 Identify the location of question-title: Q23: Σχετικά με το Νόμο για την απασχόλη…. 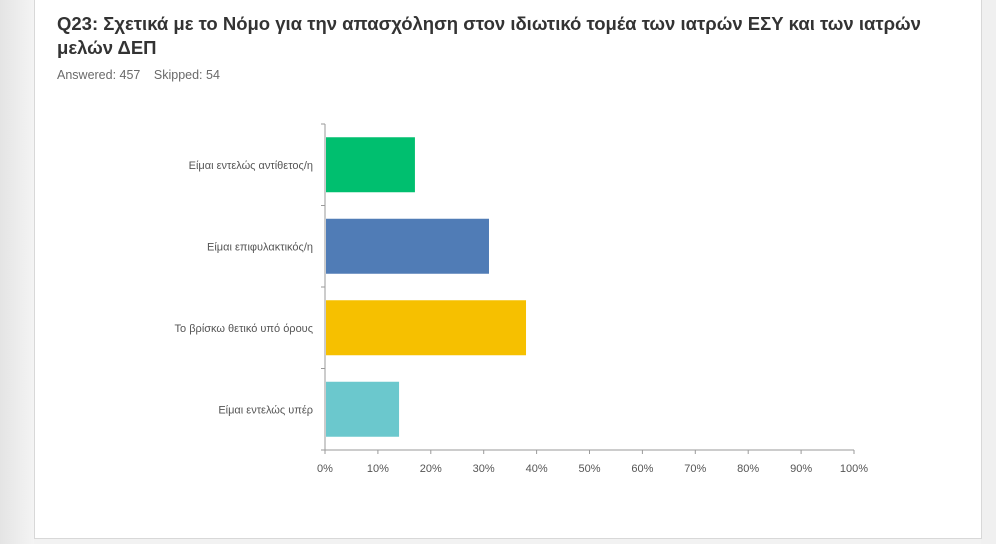
(489, 35).